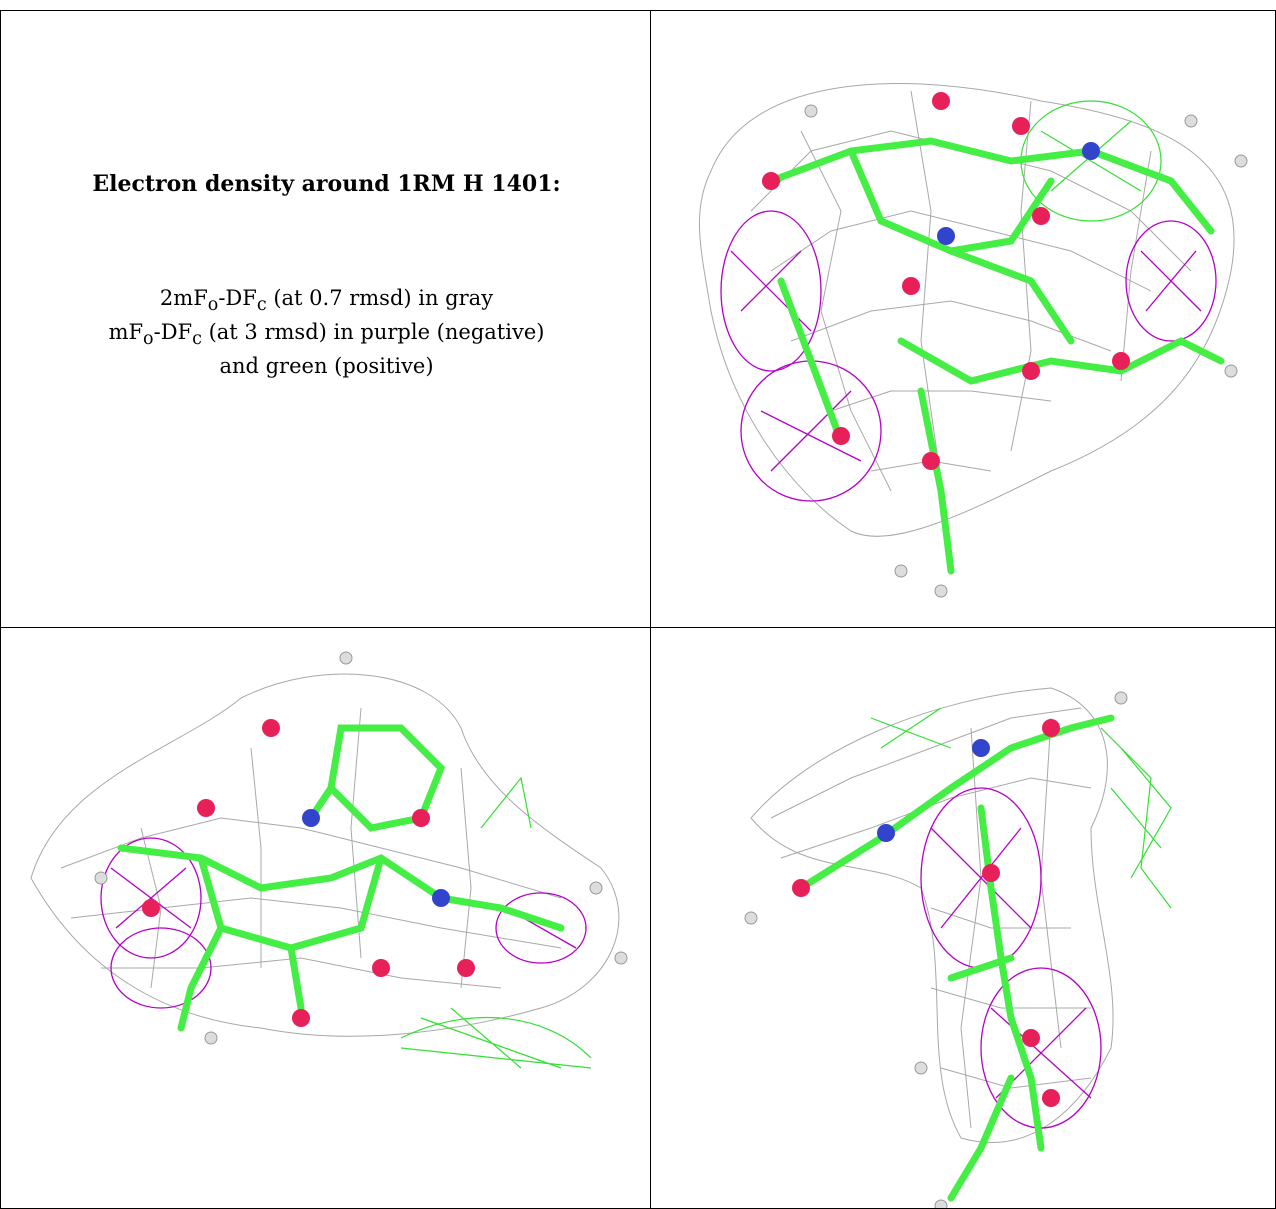 The width and height of the screenshot is (1276, 1209). Describe the element at coordinates (326, 184) in the screenshot. I see `figure-title: Electron density around 1RM H 1401:` at that location.